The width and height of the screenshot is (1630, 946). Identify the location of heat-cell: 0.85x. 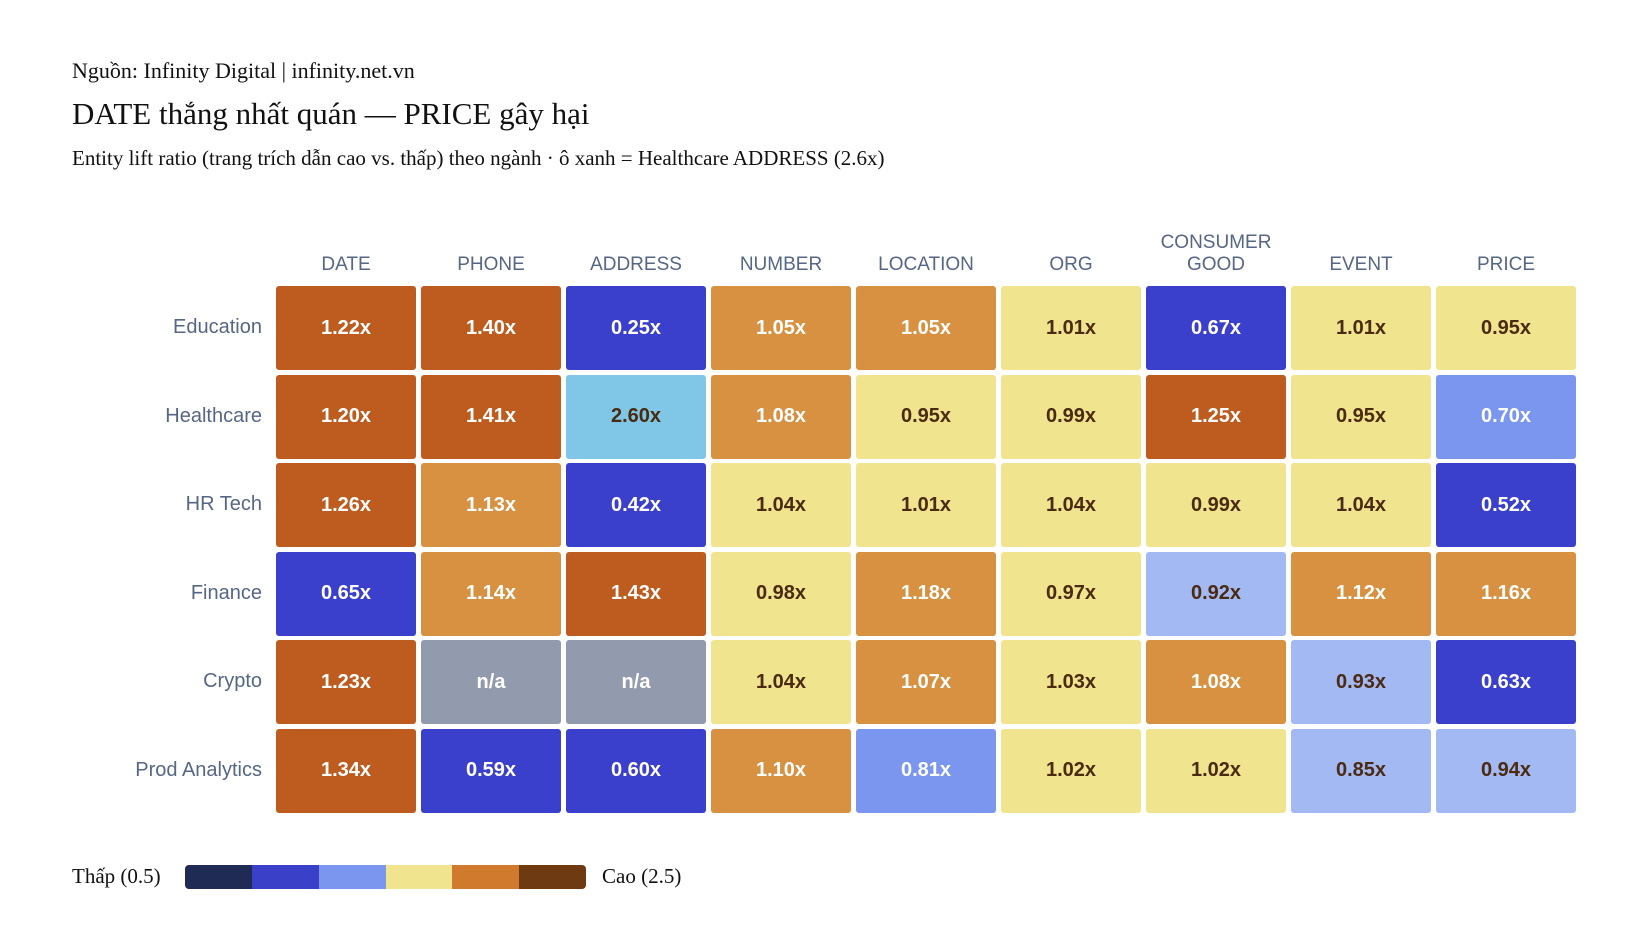
(1361, 770).